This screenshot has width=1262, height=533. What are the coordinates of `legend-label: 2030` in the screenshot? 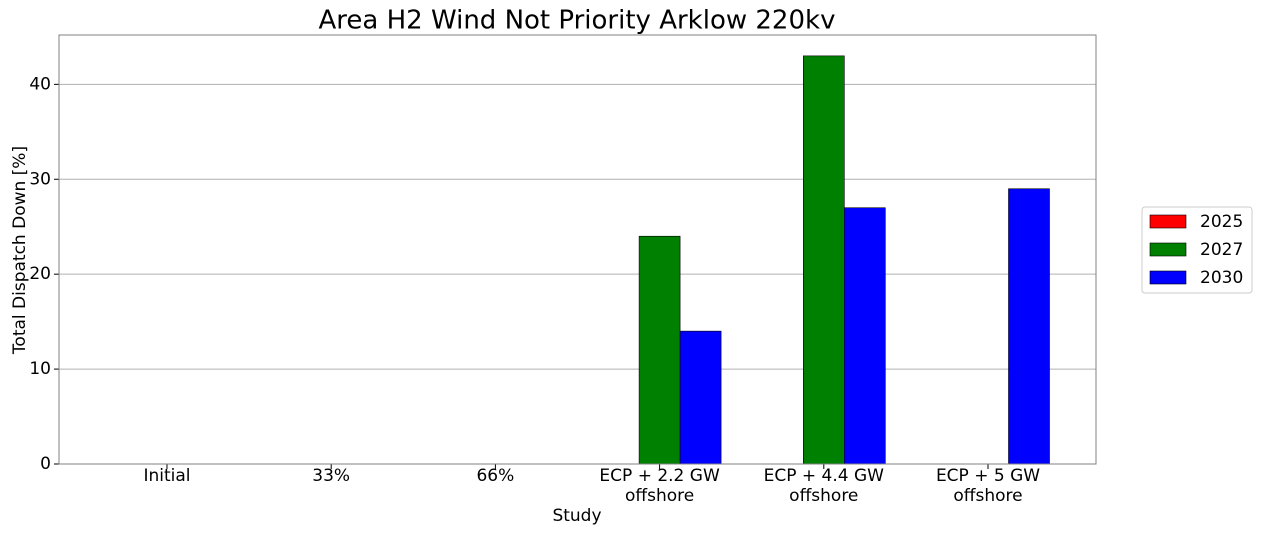 It's located at (1221, 278).